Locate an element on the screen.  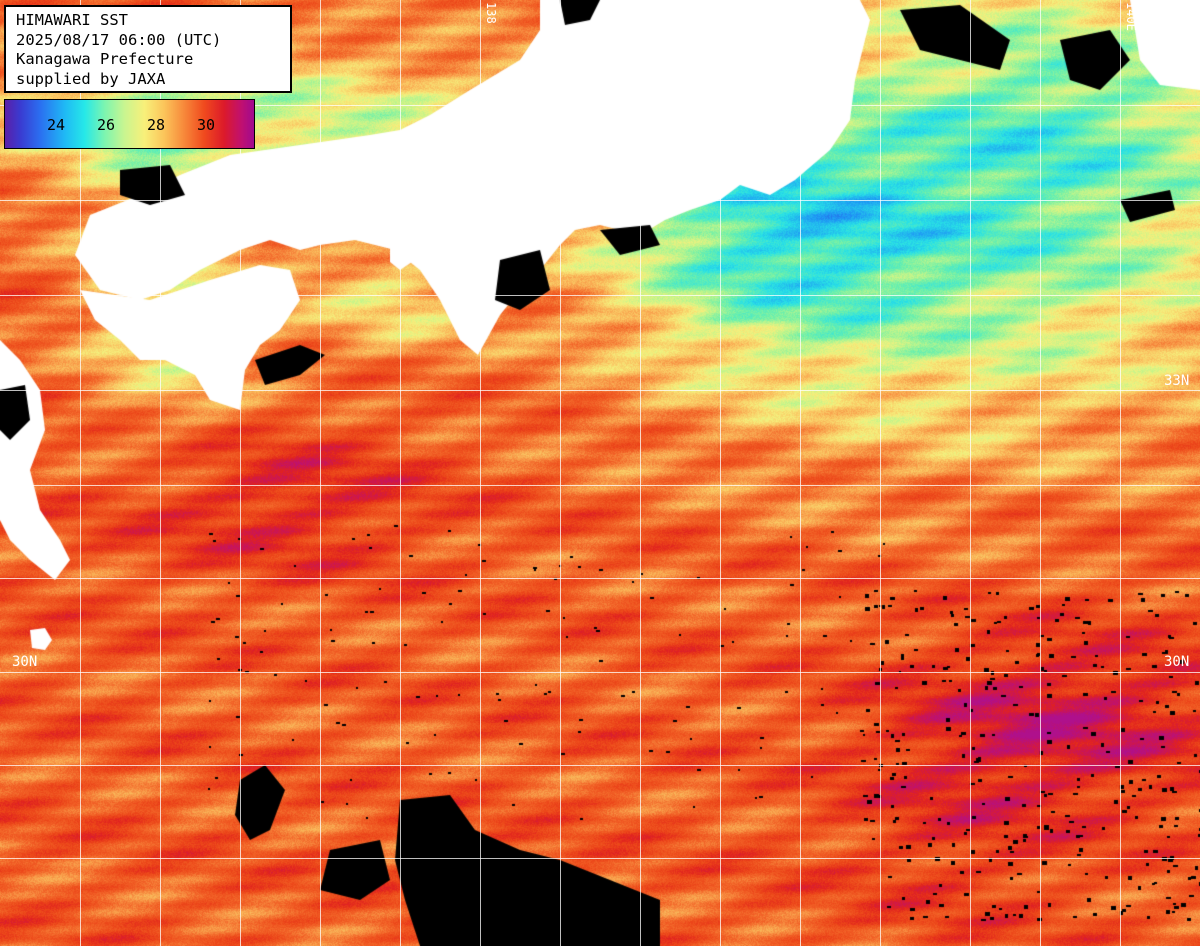
scale-tick-label: 24 is located at coordinates (56, 125).